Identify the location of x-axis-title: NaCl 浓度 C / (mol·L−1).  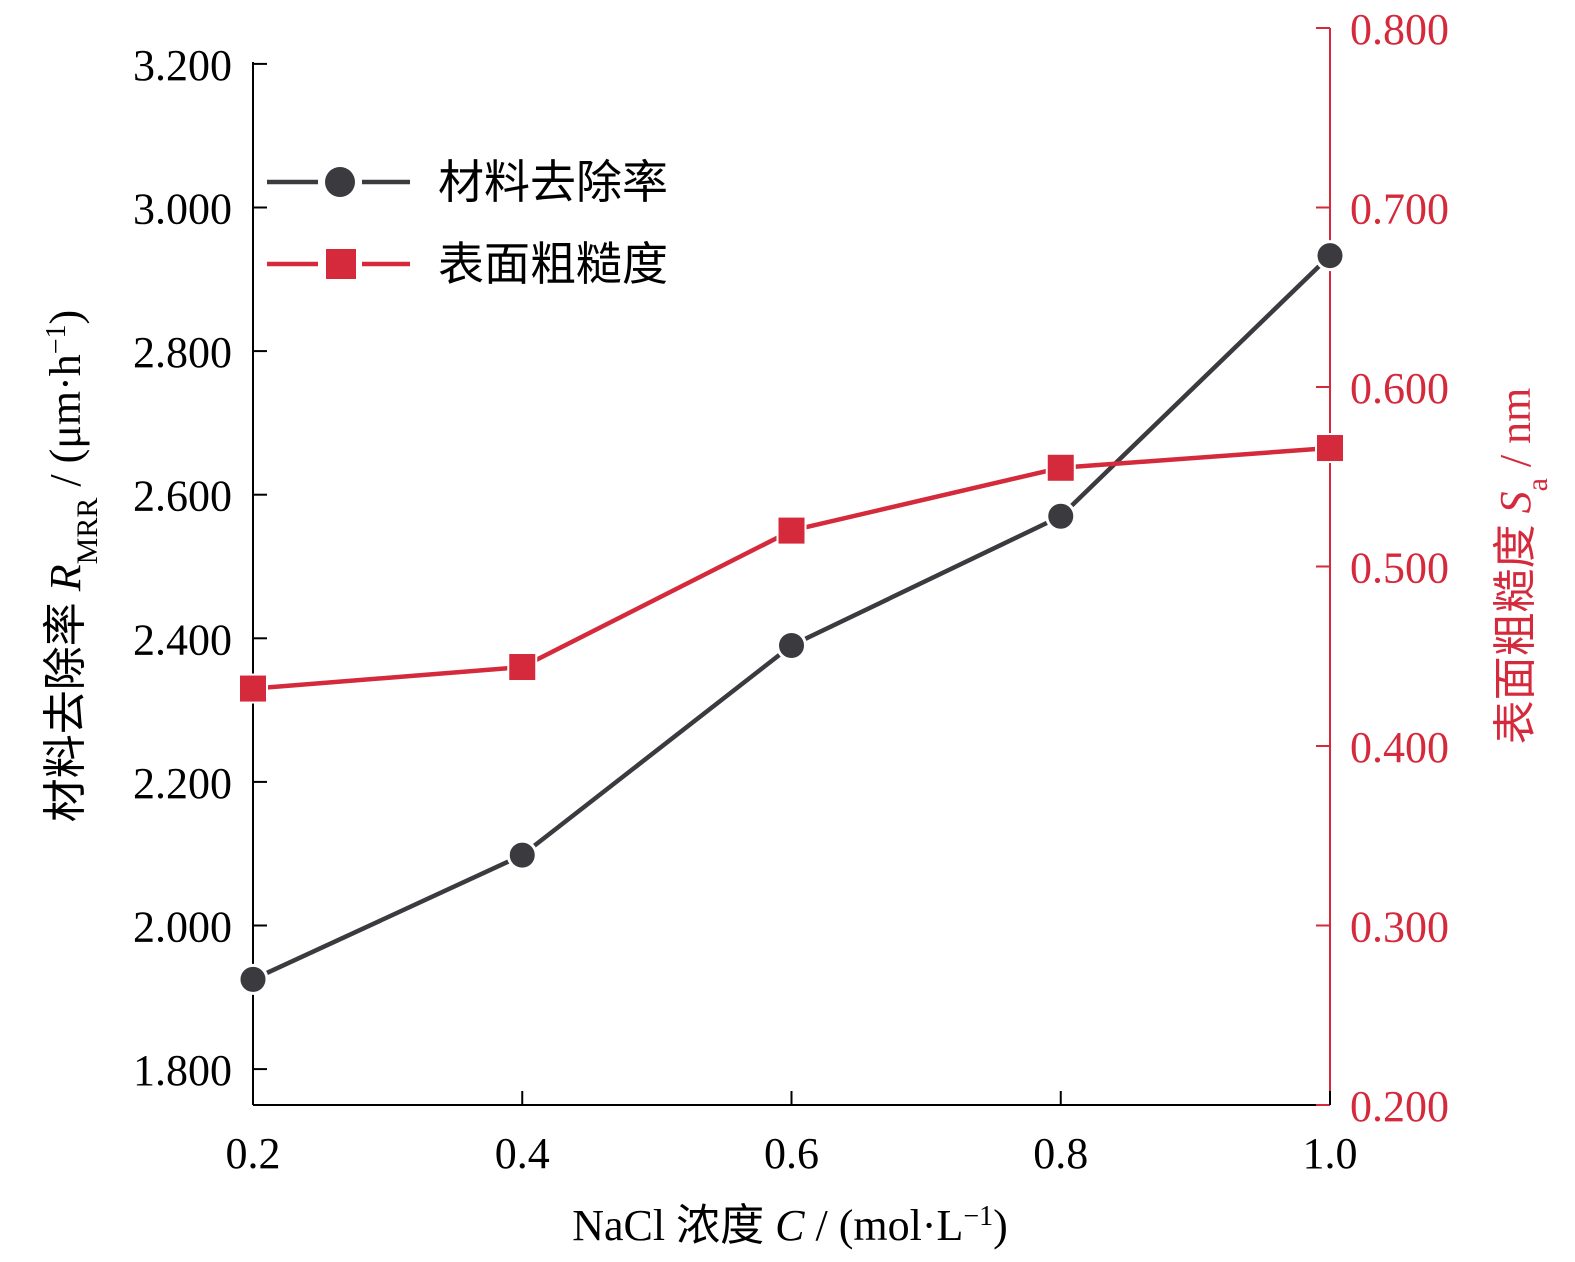
(790, 1226).